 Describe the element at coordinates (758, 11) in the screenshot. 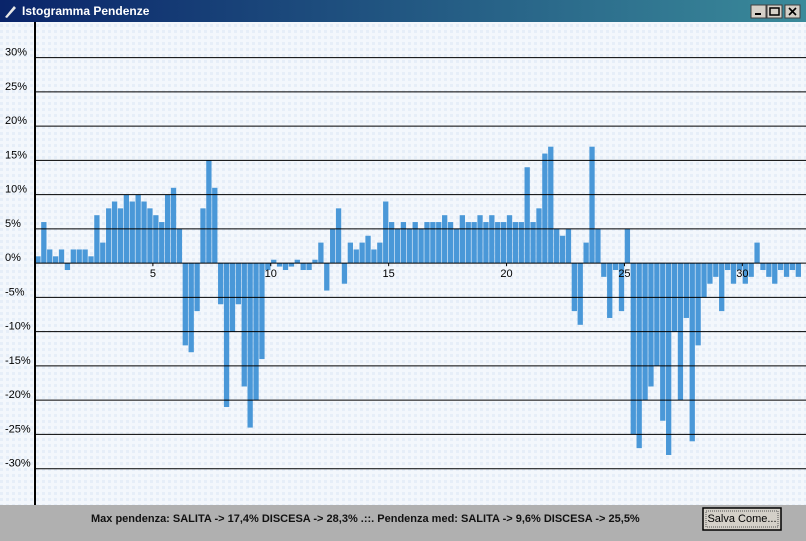

I see `minimize-button` at that location.